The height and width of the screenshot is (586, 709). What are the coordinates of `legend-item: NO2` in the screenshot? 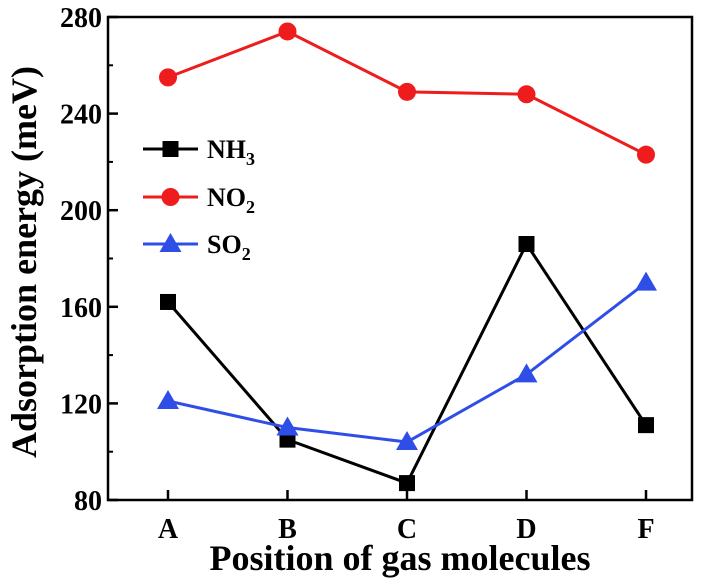 It's located at (199, 200).